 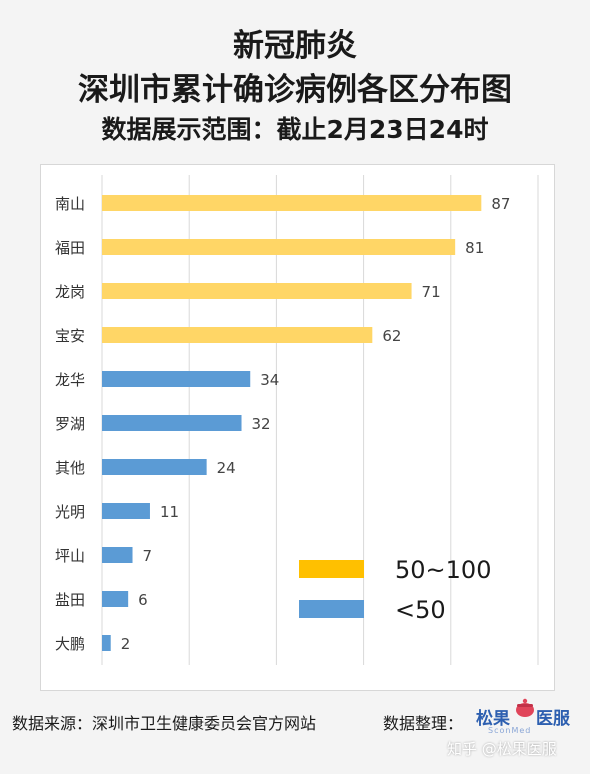 What do you see at coordinates (269, 380) in the screenshot?
I see `data-label: 34` at bounding box center [269, 380].